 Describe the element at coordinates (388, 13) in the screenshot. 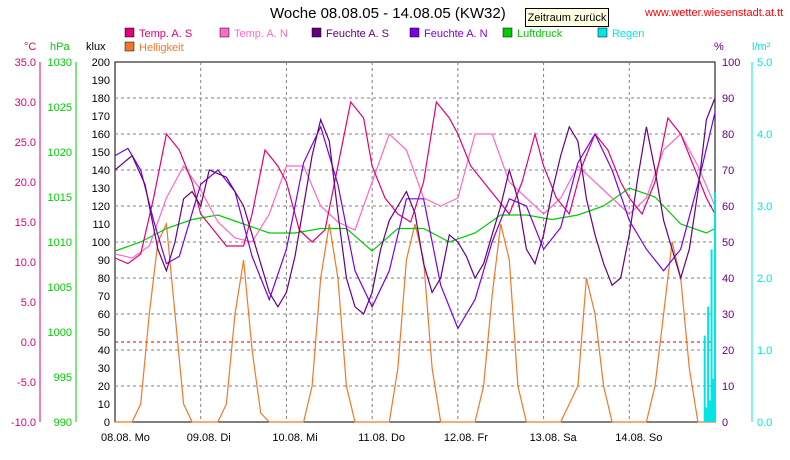

I see `chart-title: Woche 08.08.05 - 14.08.05 (KW32)` at that location.